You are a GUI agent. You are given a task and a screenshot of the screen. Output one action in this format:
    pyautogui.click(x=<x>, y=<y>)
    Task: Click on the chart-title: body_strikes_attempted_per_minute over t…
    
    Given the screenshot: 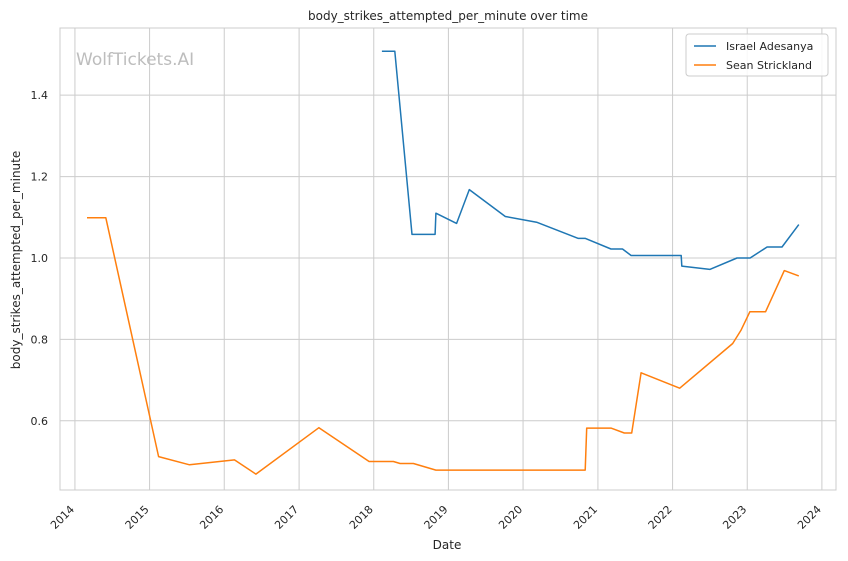 What is the action you would take?
    pyautogui.click(x=448, y=16)
    